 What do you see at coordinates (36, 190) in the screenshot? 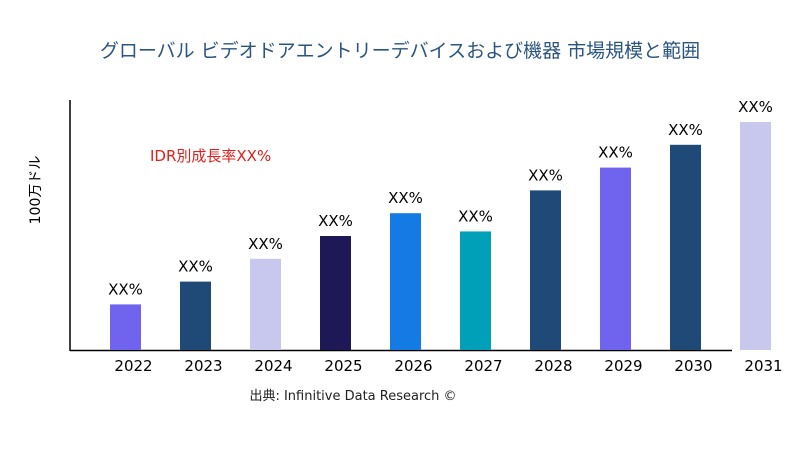
I see `y-axis-label: 100万ドル` at bounding box center [36, 190].